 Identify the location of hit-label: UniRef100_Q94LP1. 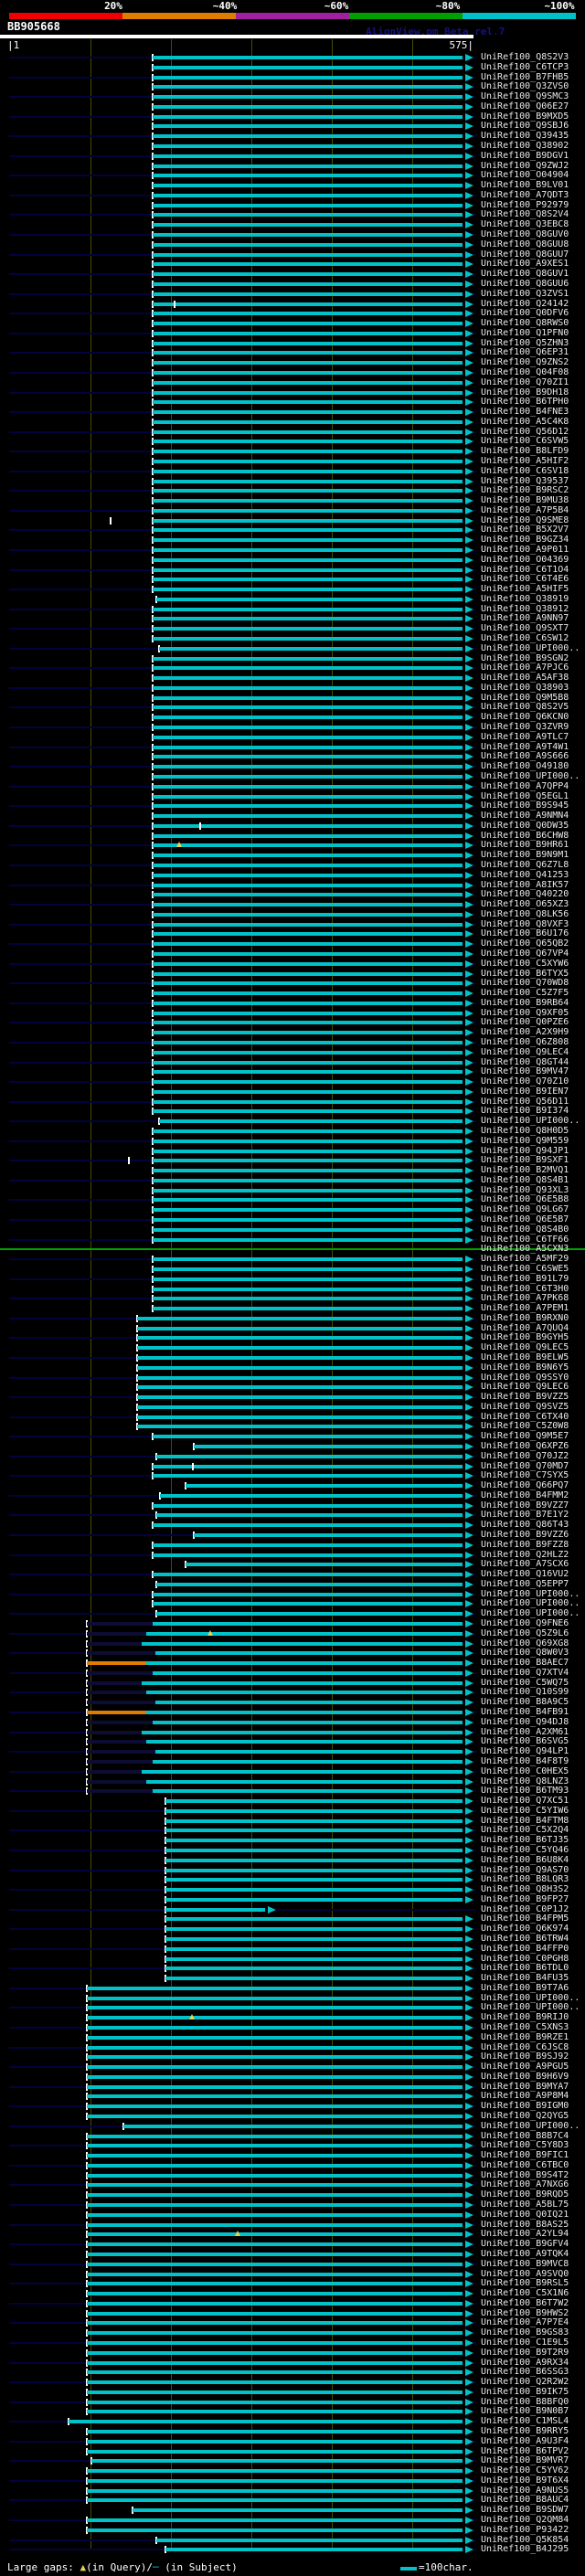
(525, 1751).